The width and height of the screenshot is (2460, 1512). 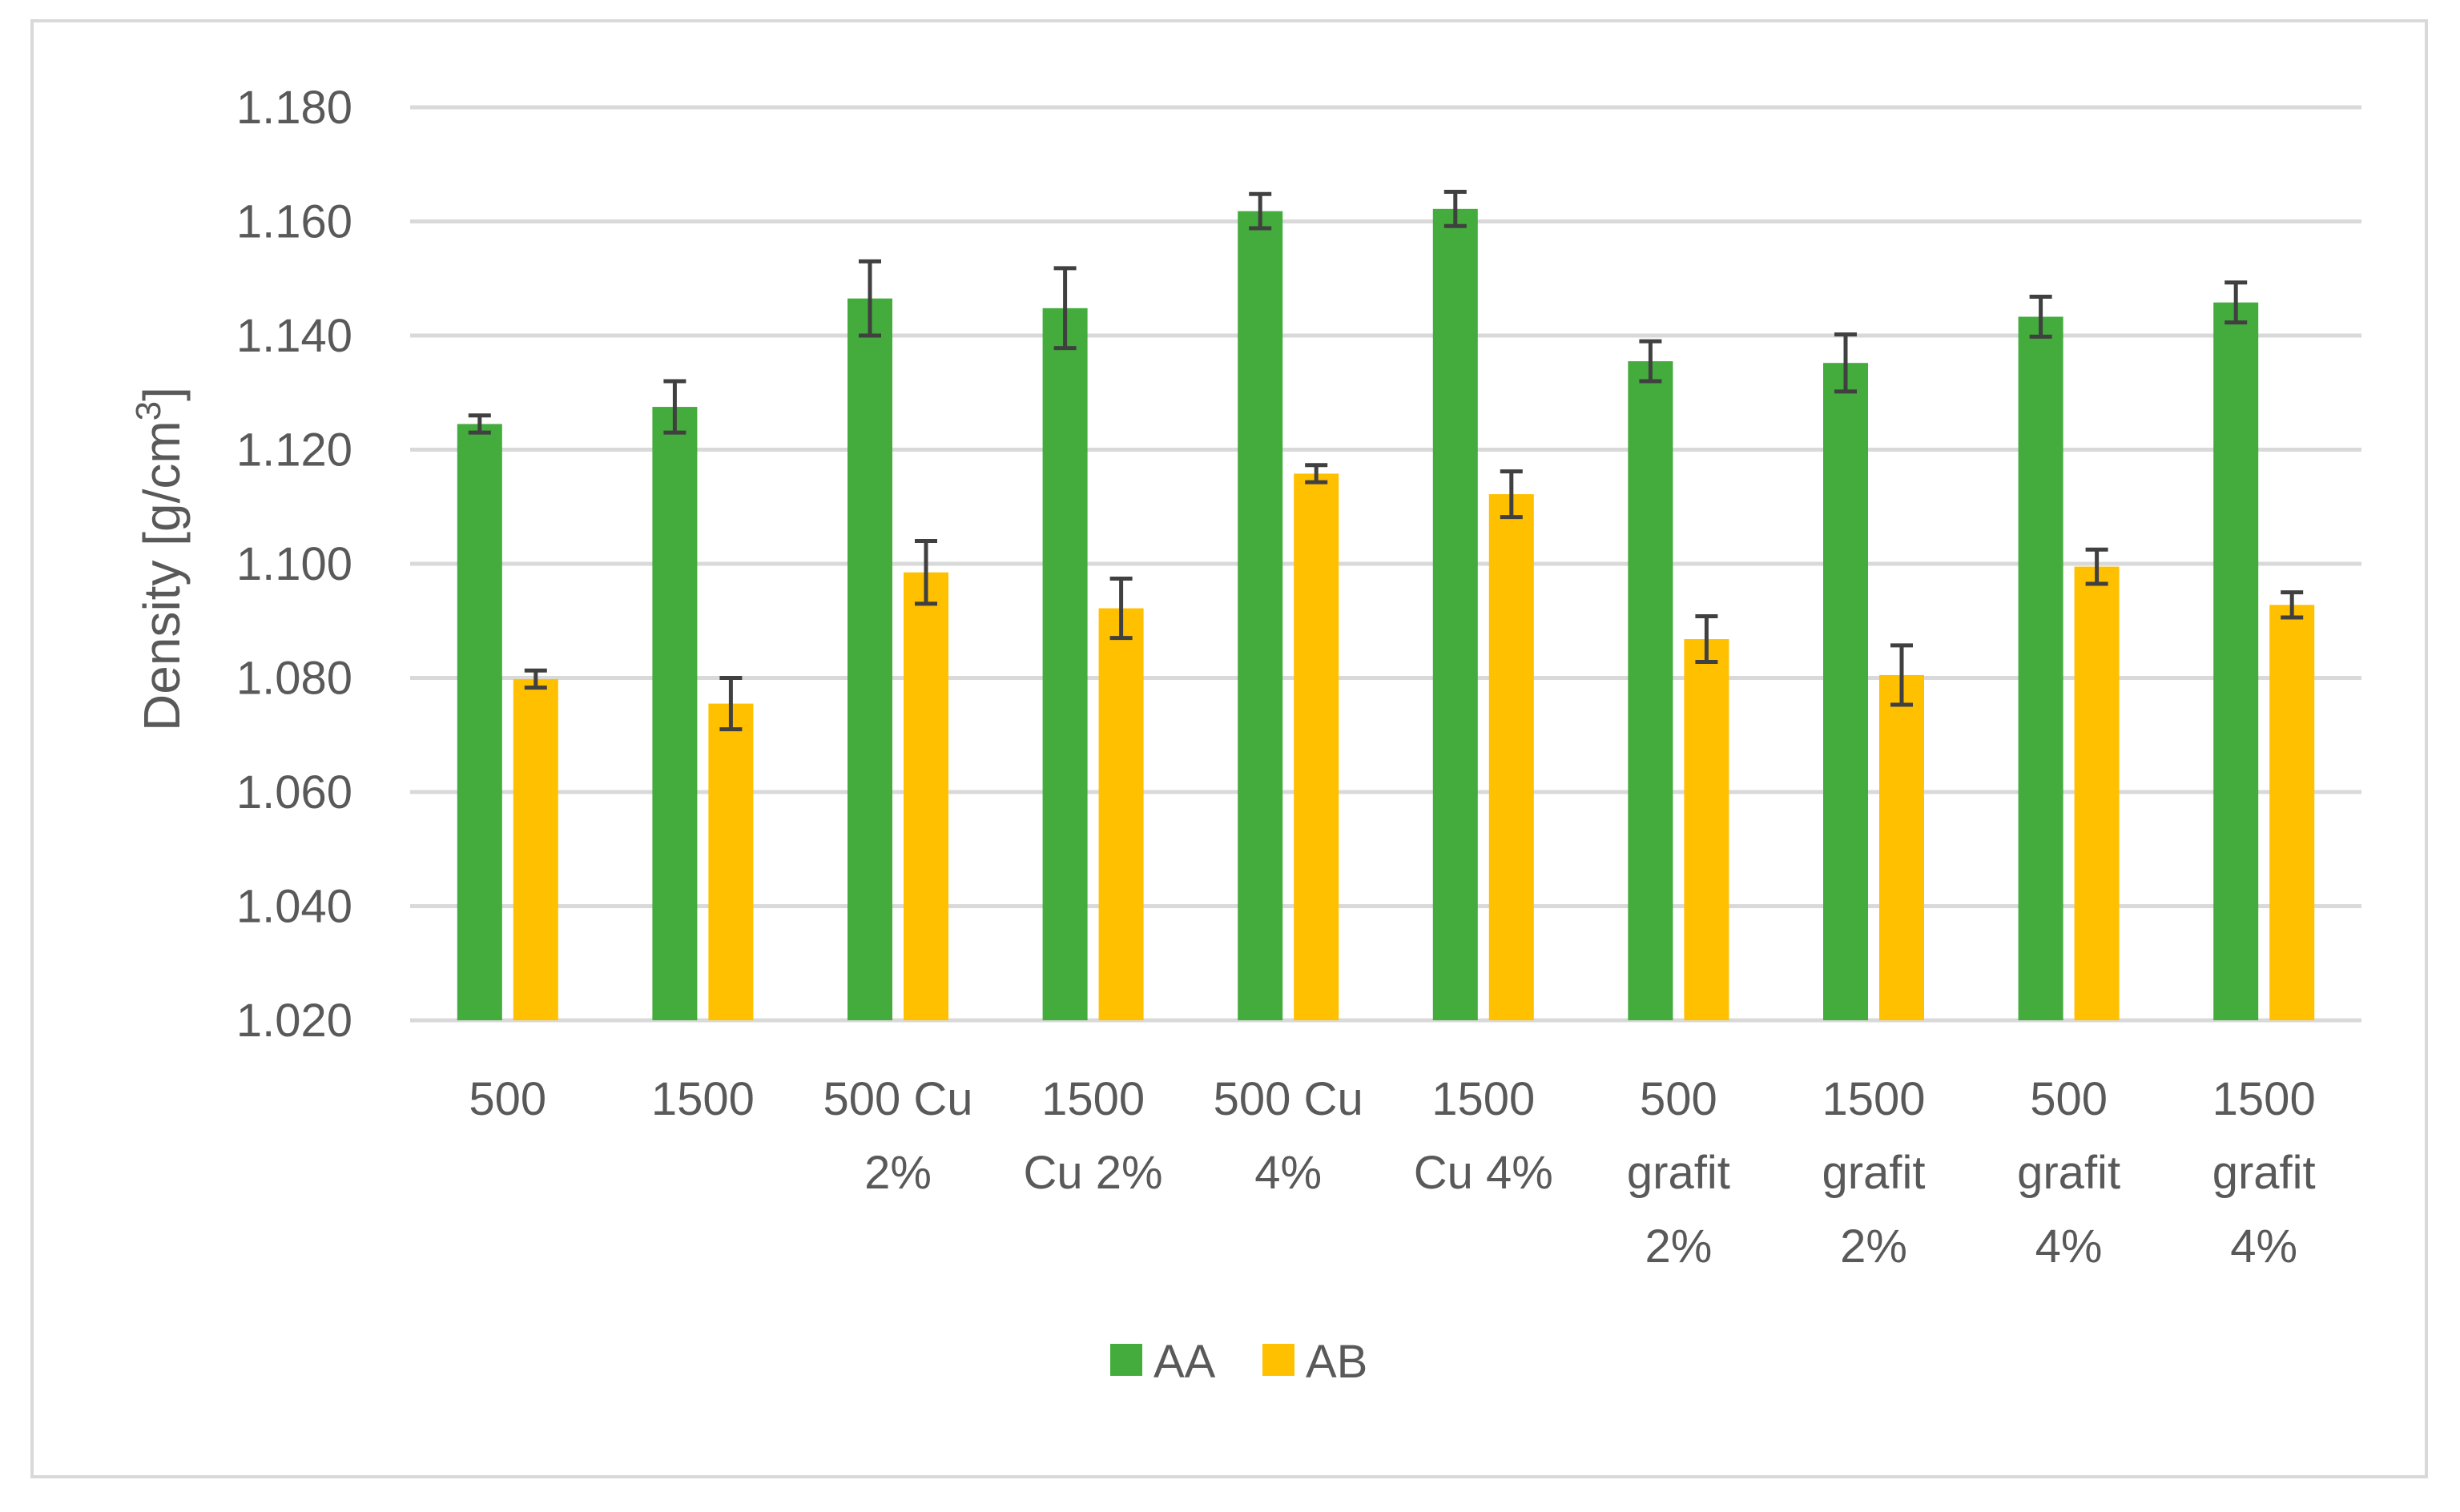 I want to click on y-tick-label: 1.100, so click(x=294, y=564).